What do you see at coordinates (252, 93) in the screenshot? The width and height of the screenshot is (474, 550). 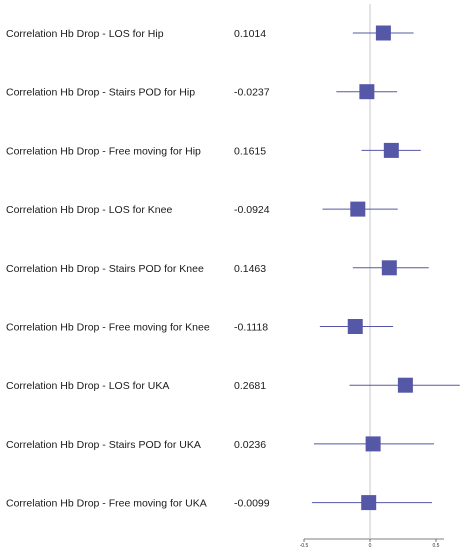 I see `row-value: -0.0237` at bounding box center [252, 93].